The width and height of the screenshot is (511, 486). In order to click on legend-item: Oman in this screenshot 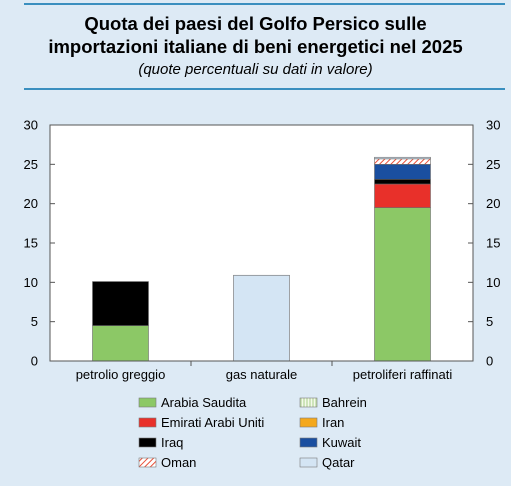, I will do `click(167, 462)`.